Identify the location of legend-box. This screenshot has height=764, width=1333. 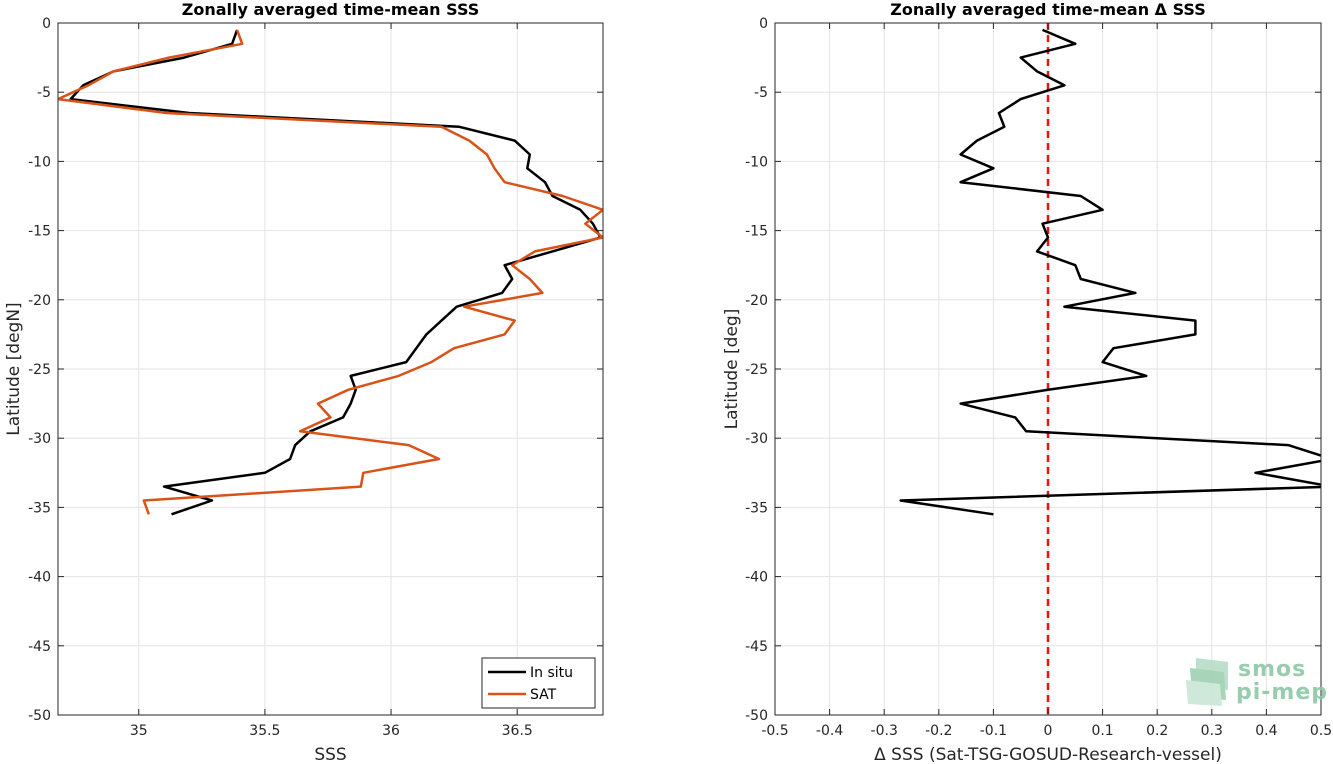
(538, 683).